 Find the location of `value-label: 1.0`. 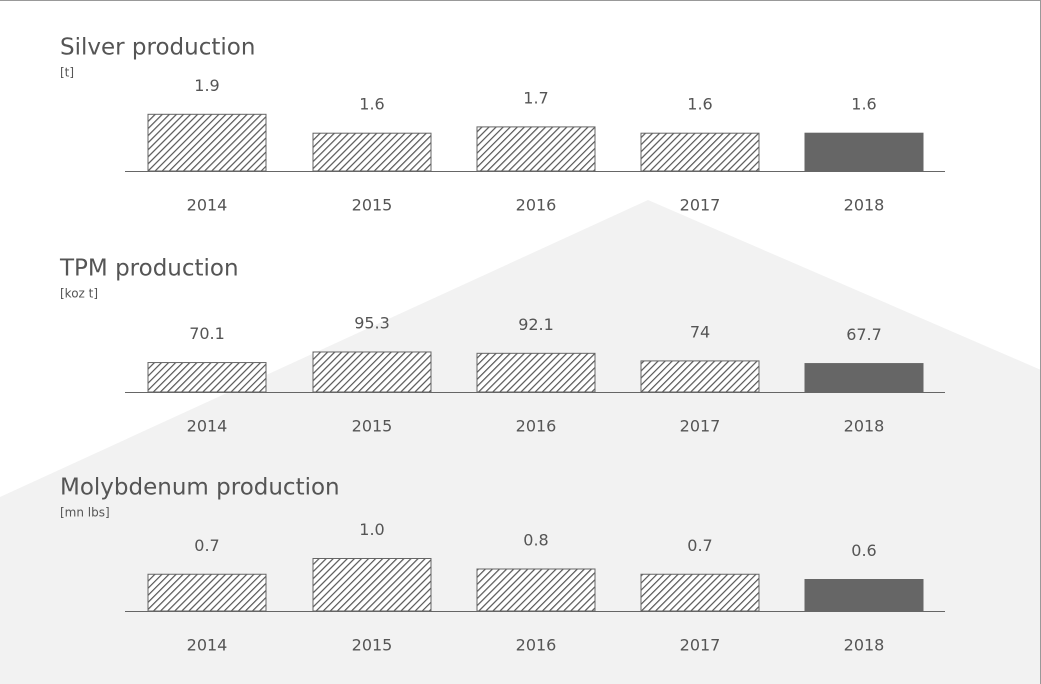

value-label: 1.0 is located at coordinates (371, 529).